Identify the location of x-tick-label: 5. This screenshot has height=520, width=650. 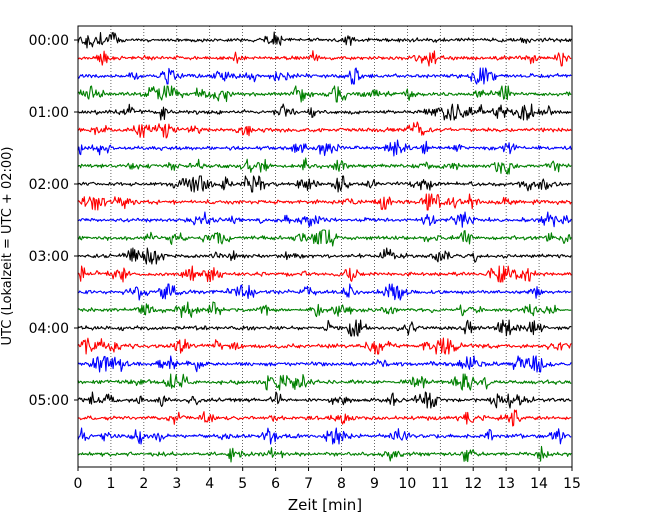
(242, 484).